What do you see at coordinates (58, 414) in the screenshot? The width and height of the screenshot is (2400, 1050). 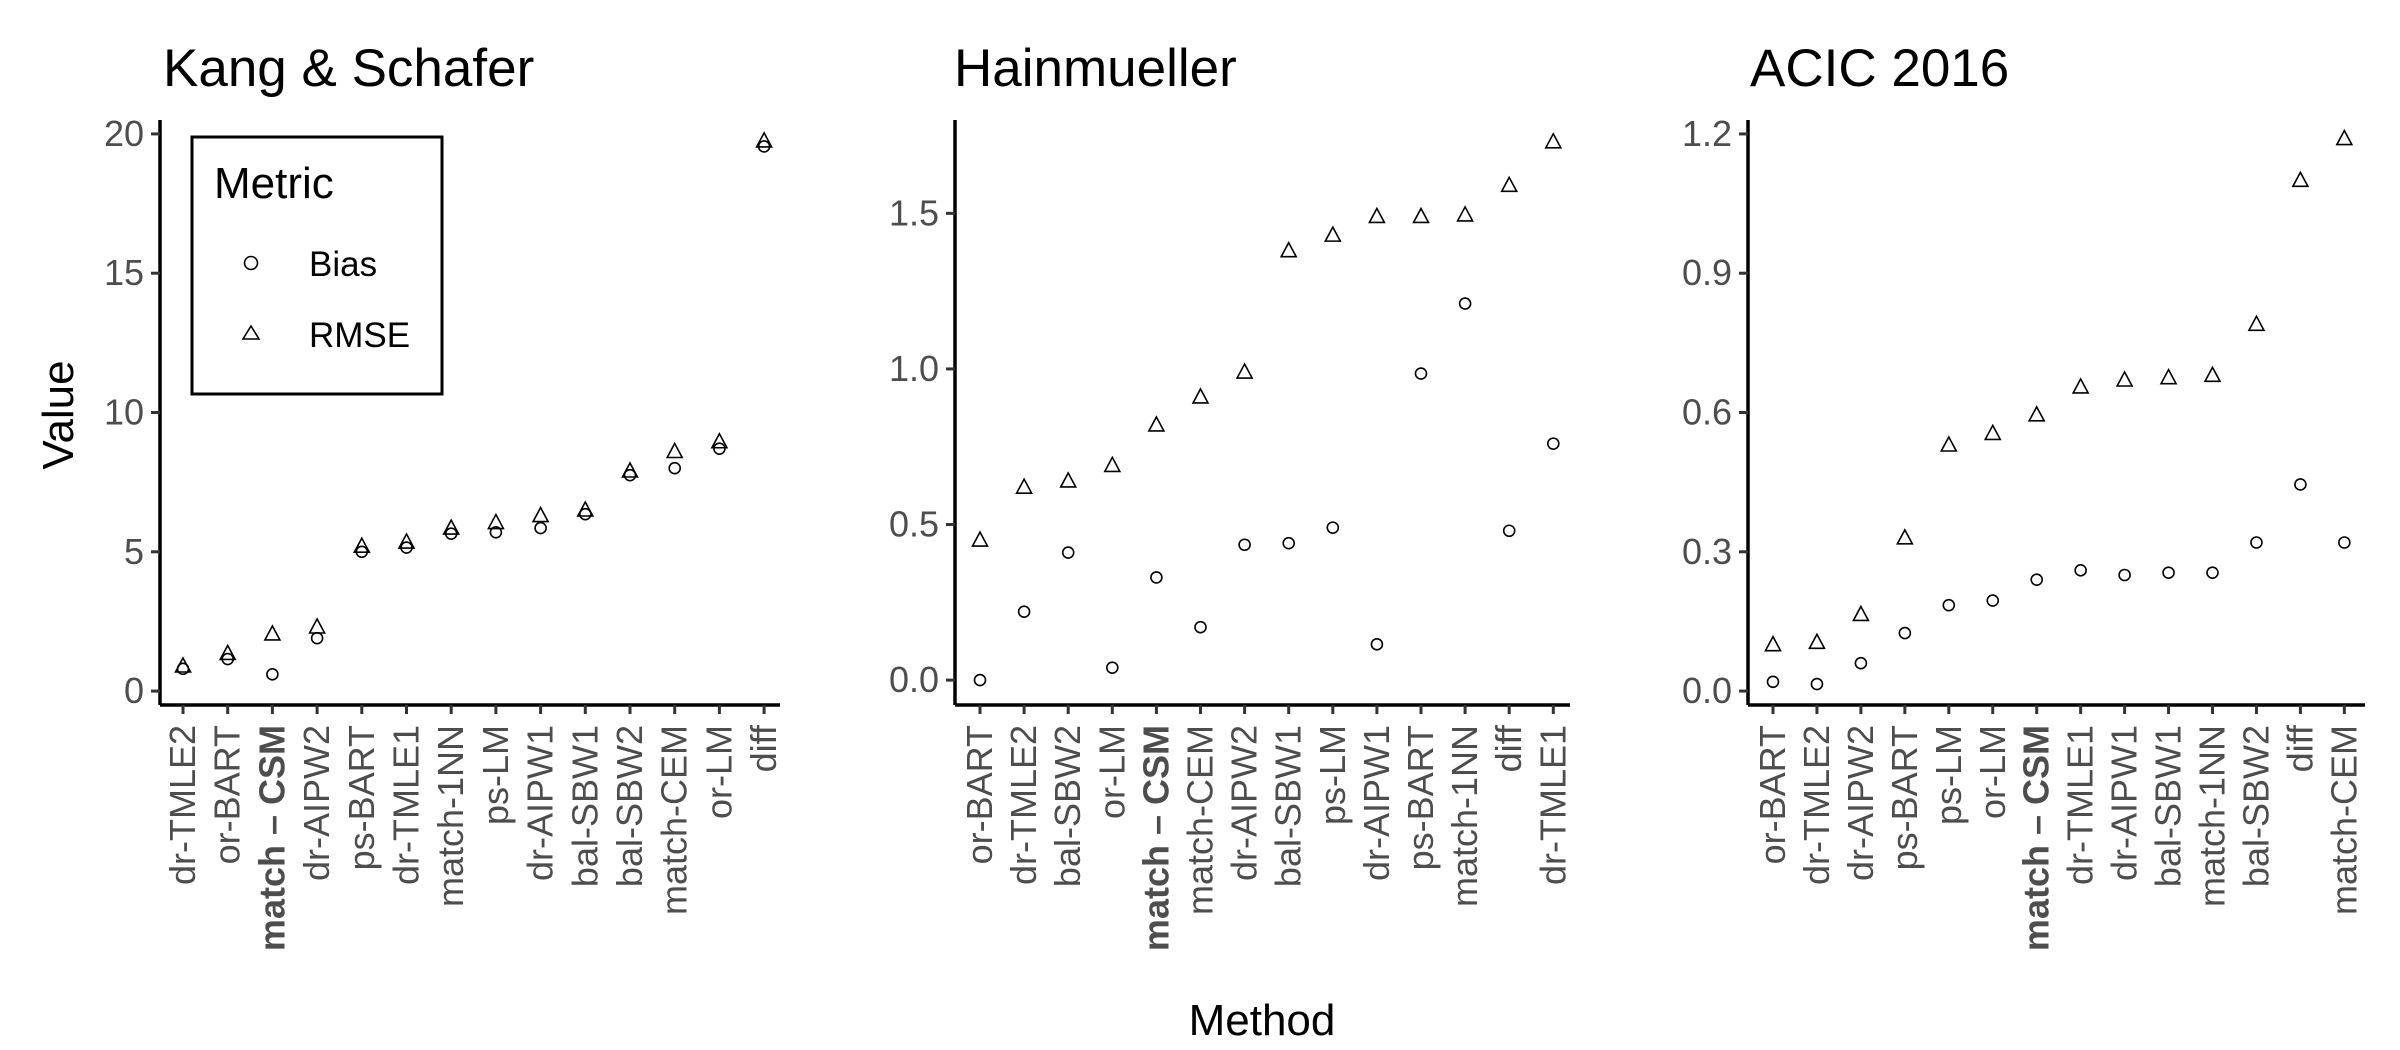 I see `y-axis-title: Value` at bounding box center [58, 414].